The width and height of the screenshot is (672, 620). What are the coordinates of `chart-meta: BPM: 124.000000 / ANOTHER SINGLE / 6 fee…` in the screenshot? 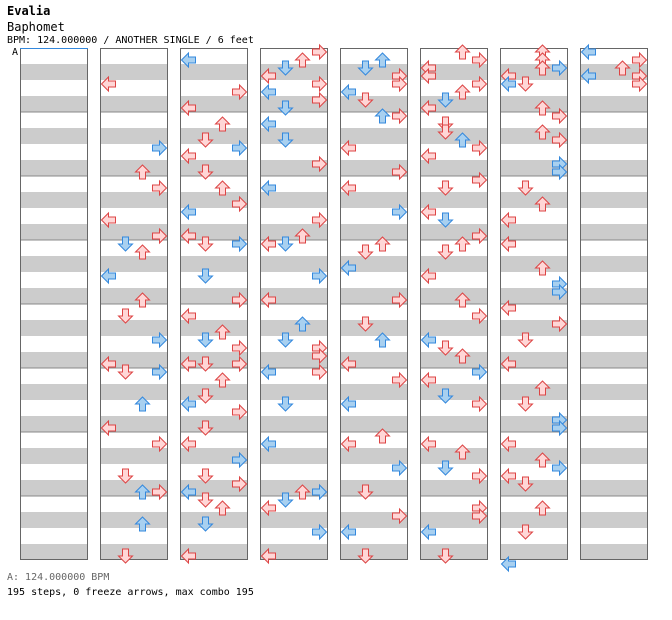 It's located at (130, 40).